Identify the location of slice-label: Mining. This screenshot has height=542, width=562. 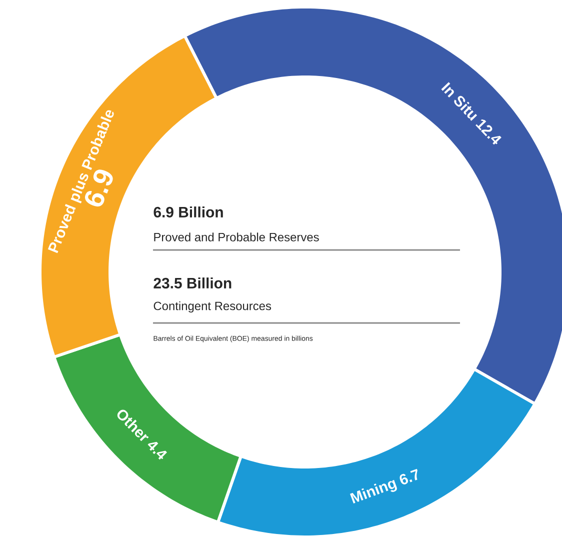
(373, 492).